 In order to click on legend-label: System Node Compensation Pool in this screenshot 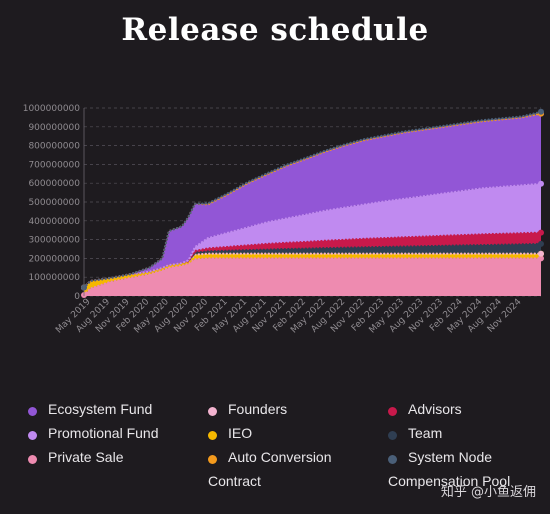, I will do `click(449, 469)`.